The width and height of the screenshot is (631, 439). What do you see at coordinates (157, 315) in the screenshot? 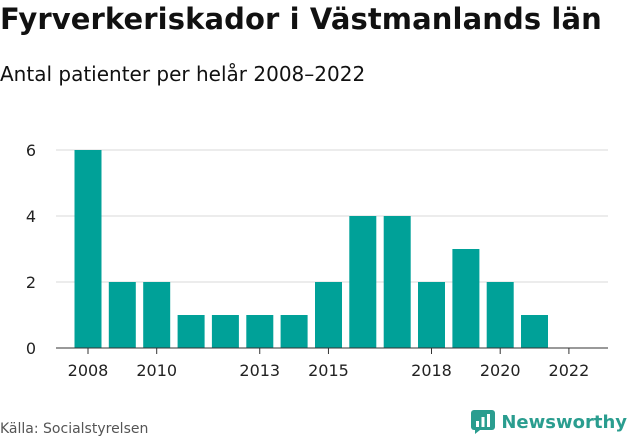
I see `bar-2010` at bounding box center [157, 315].